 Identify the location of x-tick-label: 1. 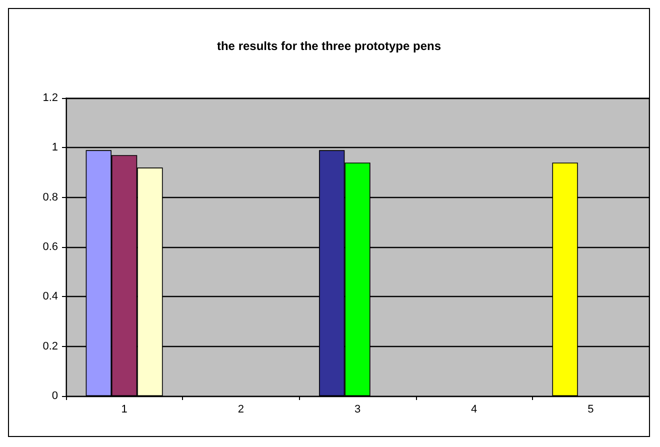
(124, 410).